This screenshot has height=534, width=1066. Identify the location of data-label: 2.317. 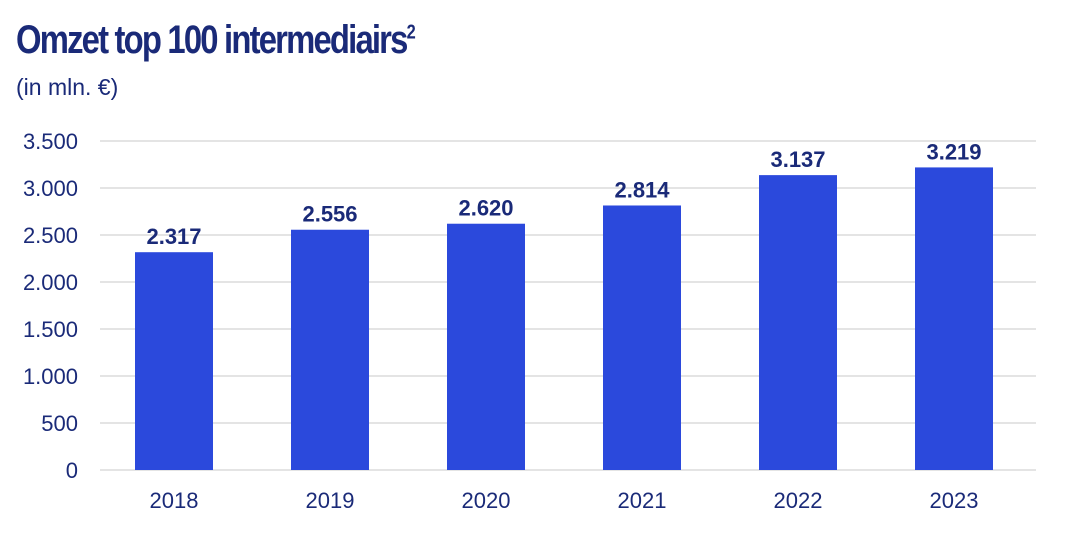
(173, 236).